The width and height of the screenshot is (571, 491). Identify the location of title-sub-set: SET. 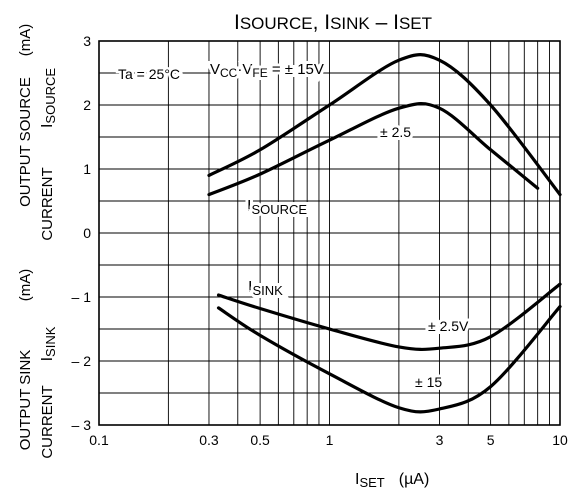
(415, 23).